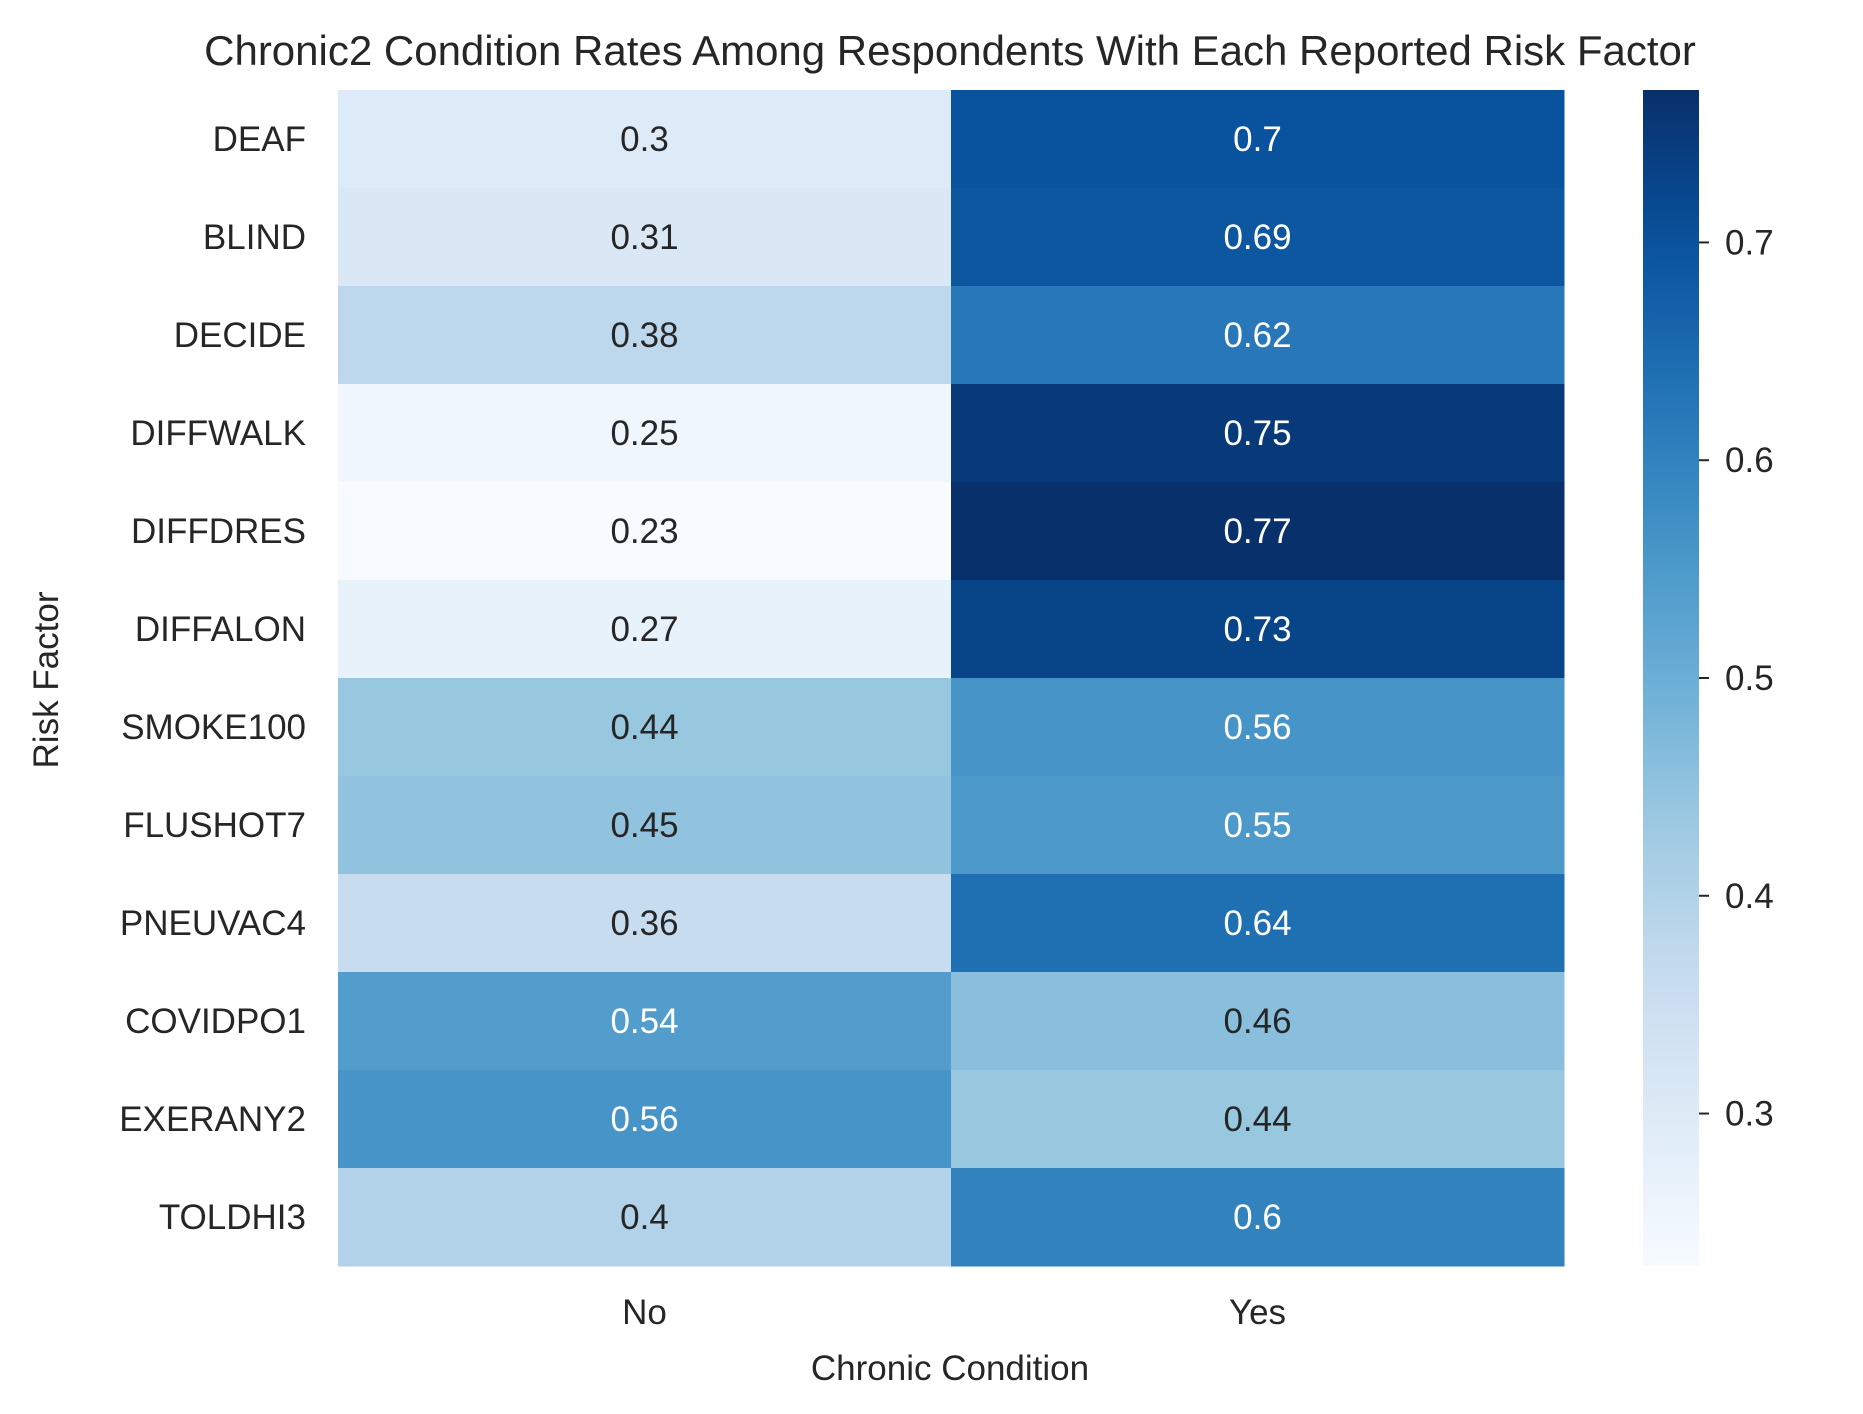 The image size is (1863, 1414). I want to click on cell-value-label: 0.3, so click(644, 139).